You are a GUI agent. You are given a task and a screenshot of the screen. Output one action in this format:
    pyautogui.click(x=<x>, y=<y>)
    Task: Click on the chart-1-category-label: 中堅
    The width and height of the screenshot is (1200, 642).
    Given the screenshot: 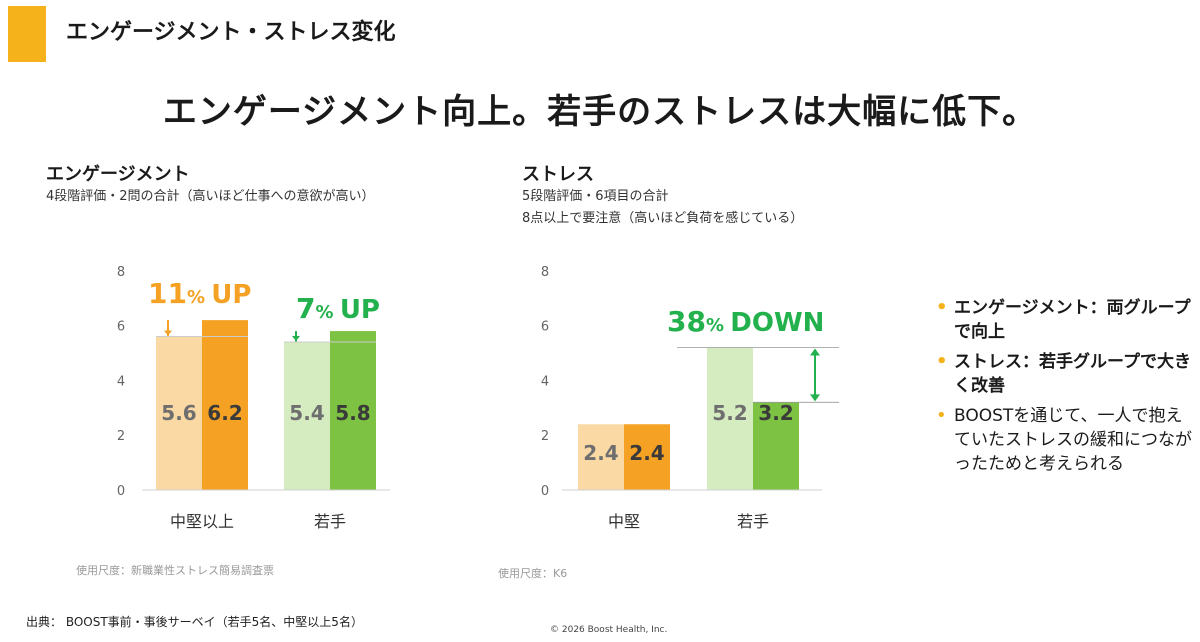 What is the action you would take?
    pyautogui.click(x=624, y=521)
    